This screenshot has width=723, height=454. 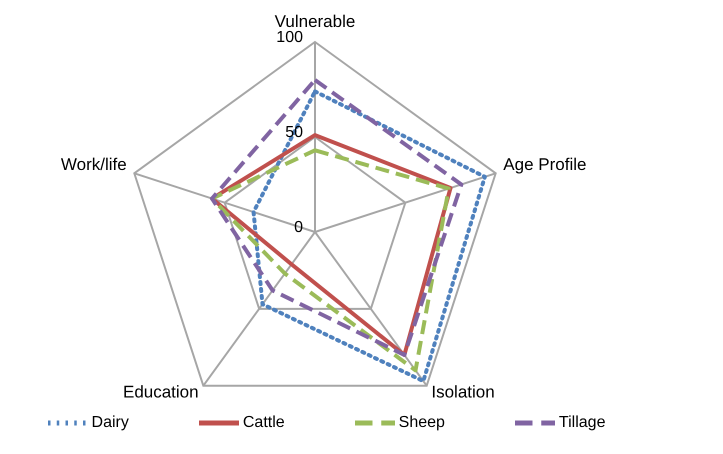 I want to click on y-tick-label: 50, so click(x=294, y=132).